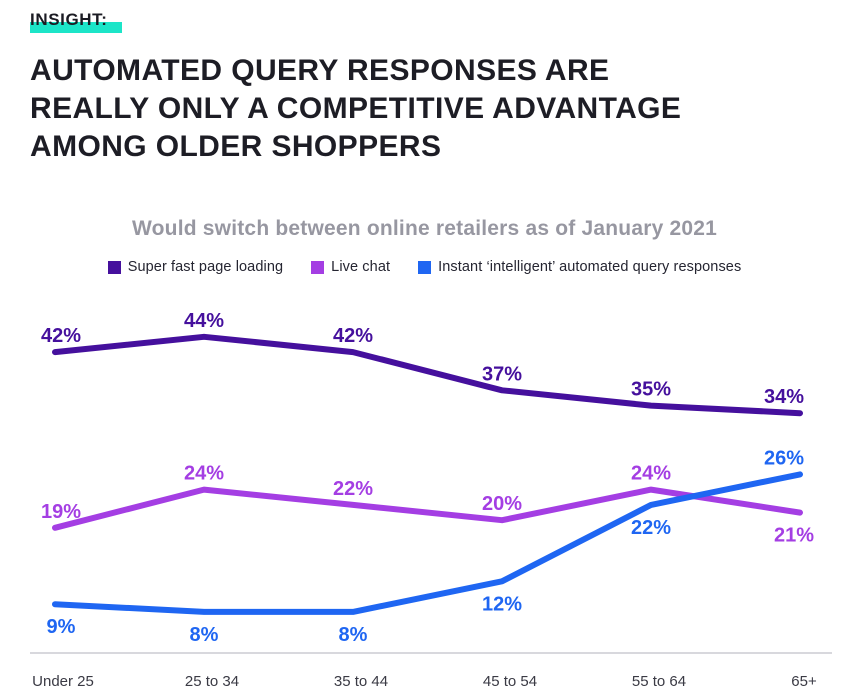 This screenshot has height=698, width=849. What do you see at coordinates (361, 681) in the screenshot?
I see `x-axis-label: 35 to 44` at bounding box center [361, 681].